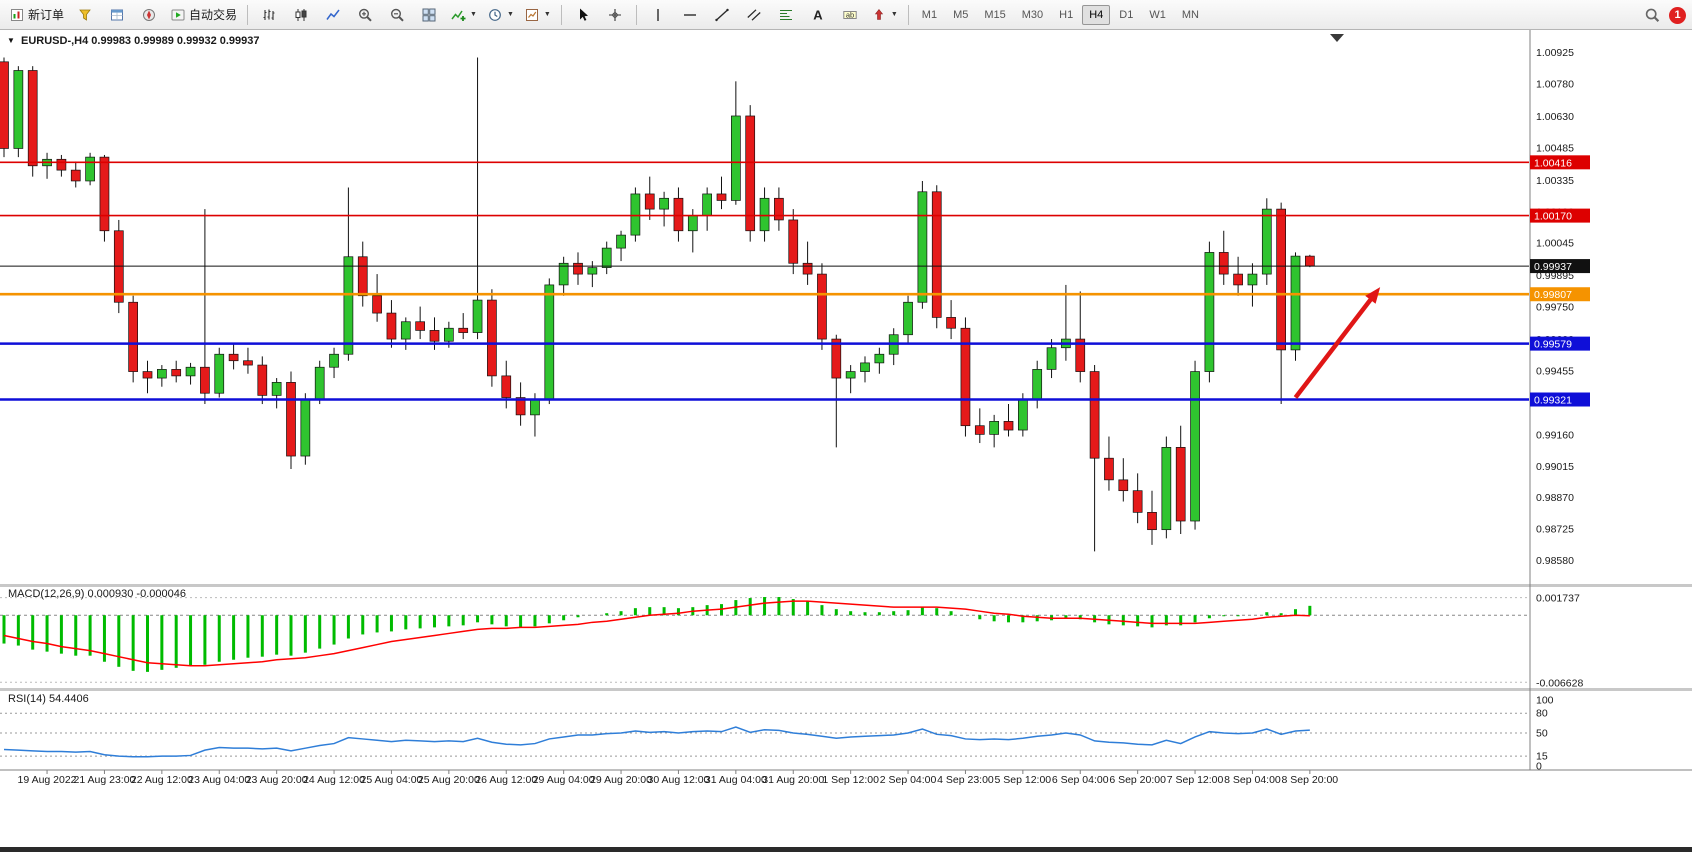  Describe the element at coordinates (429, 15) in the screenshot. I see `tile-windows-button` at that location.